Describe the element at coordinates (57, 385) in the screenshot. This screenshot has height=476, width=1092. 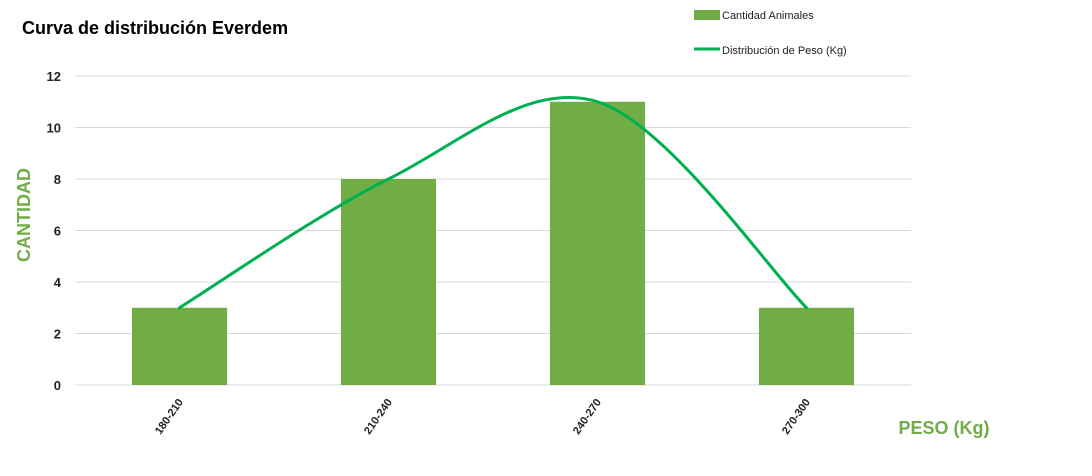
I see `y-tick-label: 0` at that location.